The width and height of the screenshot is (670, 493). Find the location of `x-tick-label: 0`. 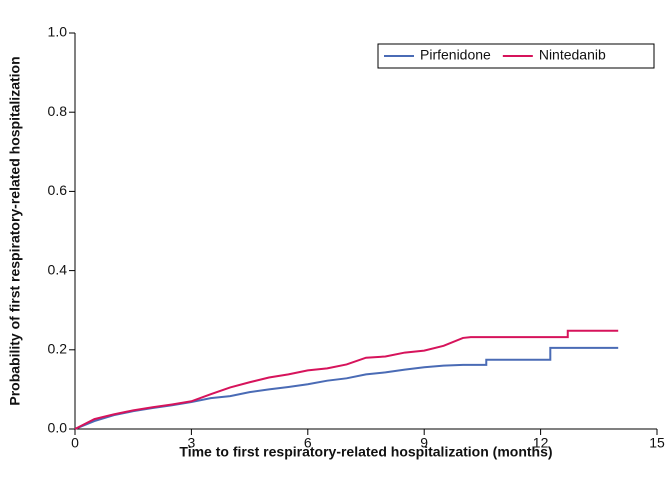

x-tick-label: 0 is located at coordinates (75, 443).